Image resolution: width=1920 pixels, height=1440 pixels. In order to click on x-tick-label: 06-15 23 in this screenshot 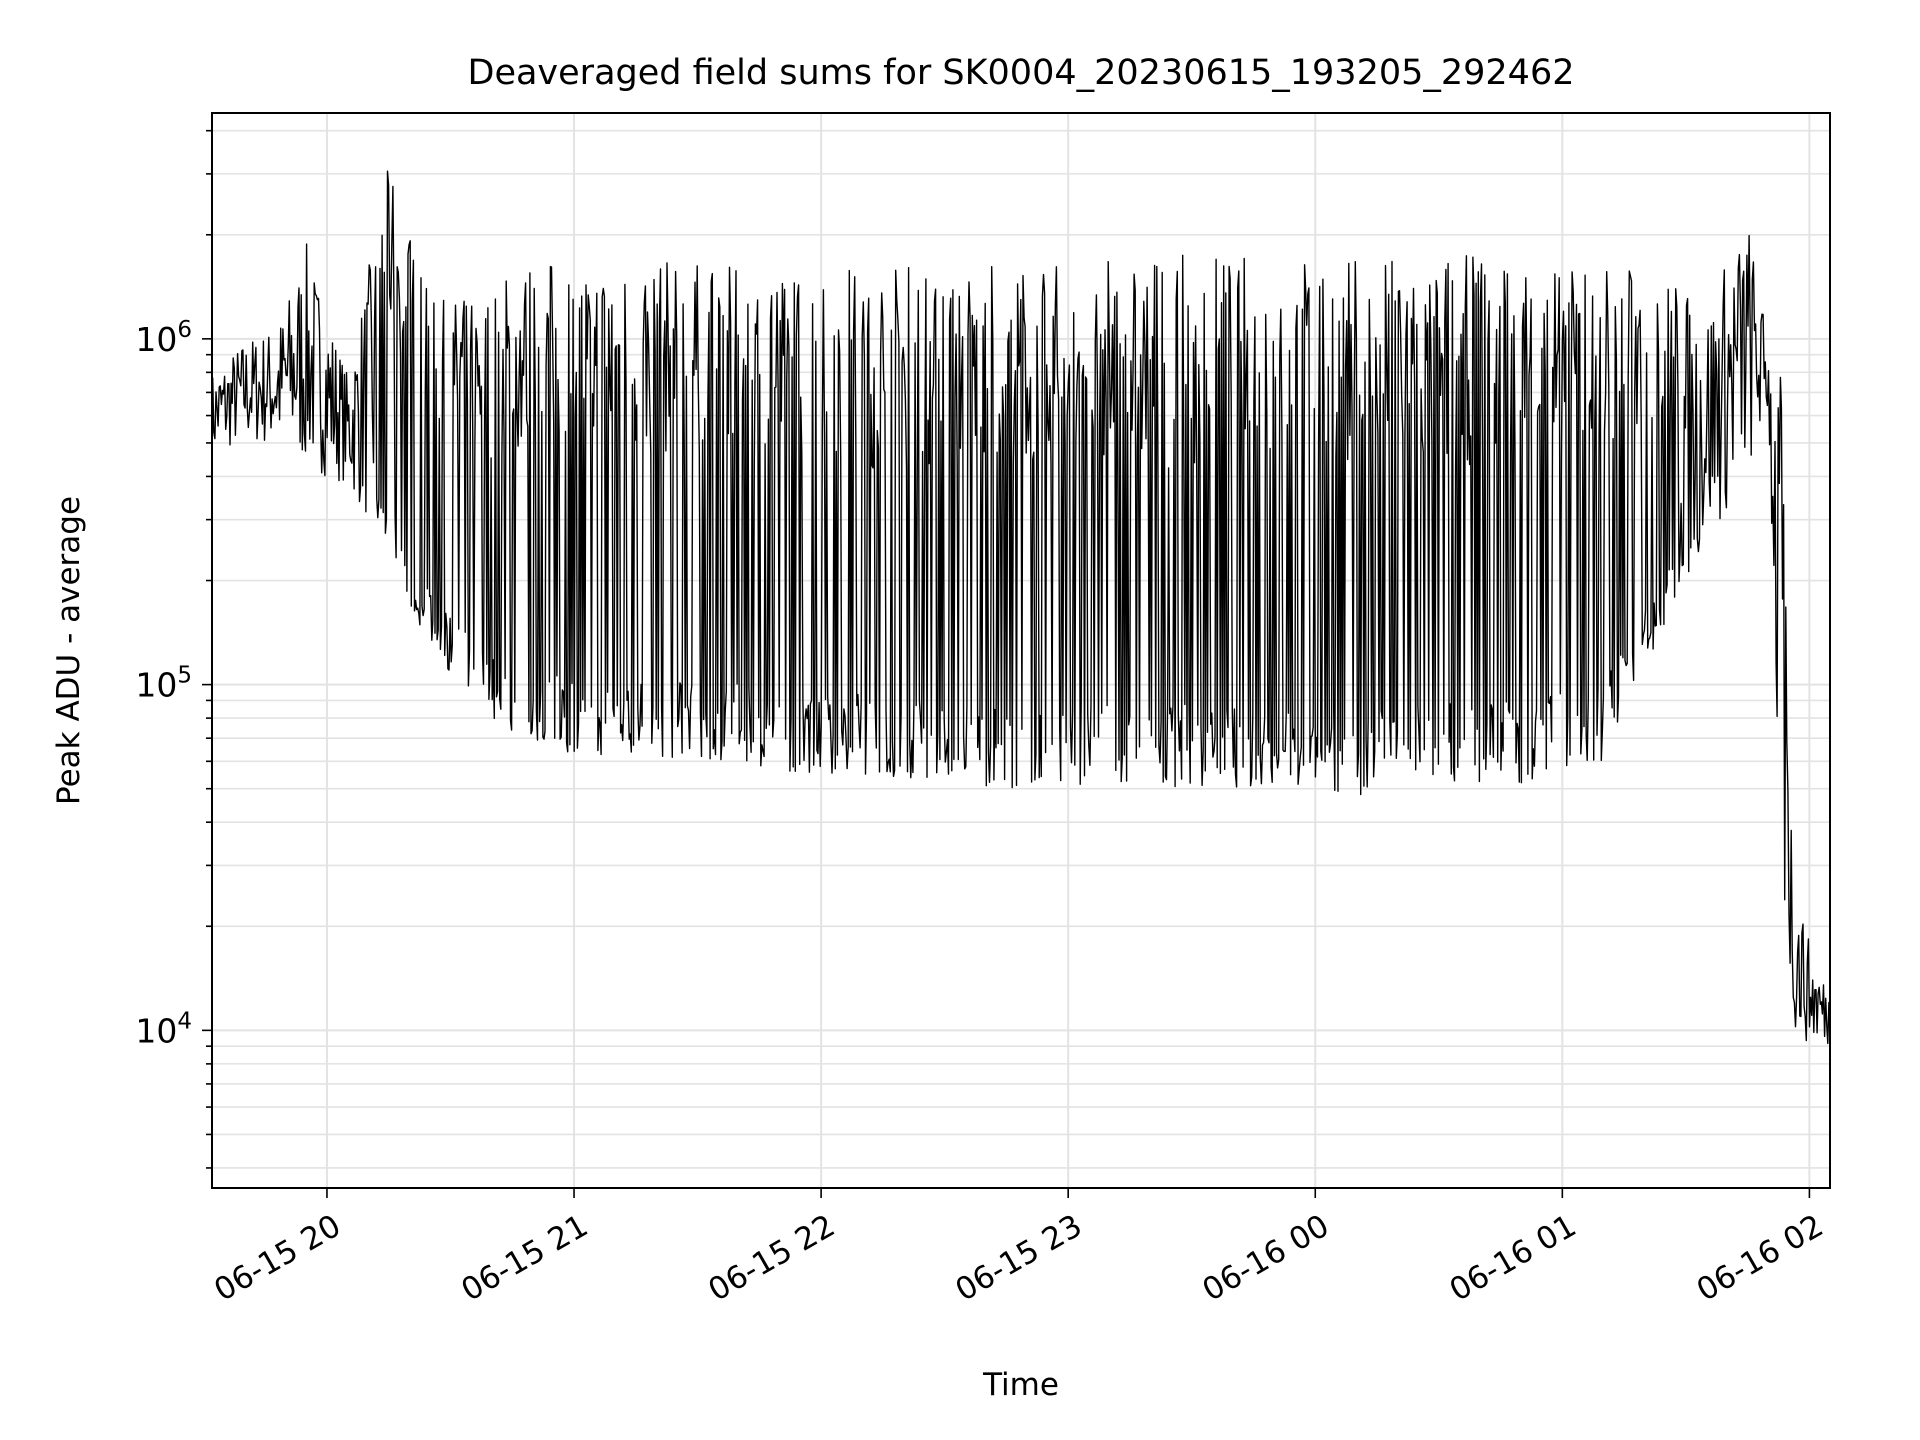, I will do `click(1018, 1258)`.